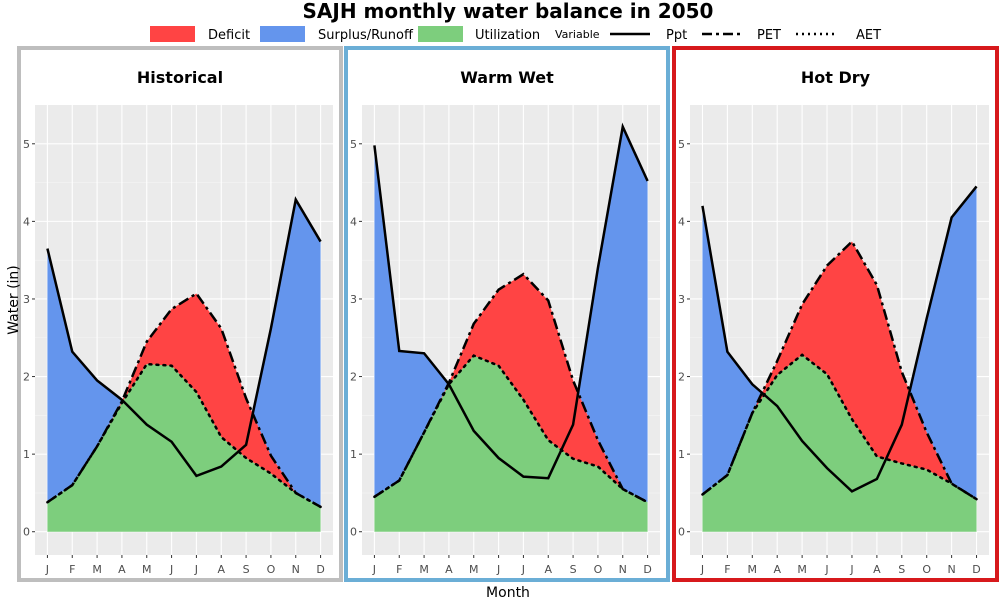 The height and width of the screenshot is (600, 1000). I want to click on legend-label-deficit: Deficit, so click(229, 35).